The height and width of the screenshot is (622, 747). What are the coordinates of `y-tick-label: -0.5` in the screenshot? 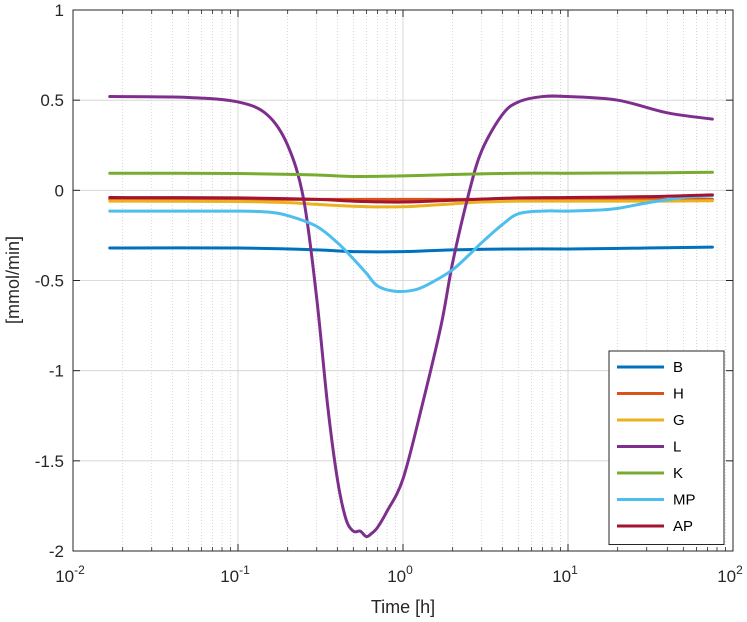 It's located at (49, 281).